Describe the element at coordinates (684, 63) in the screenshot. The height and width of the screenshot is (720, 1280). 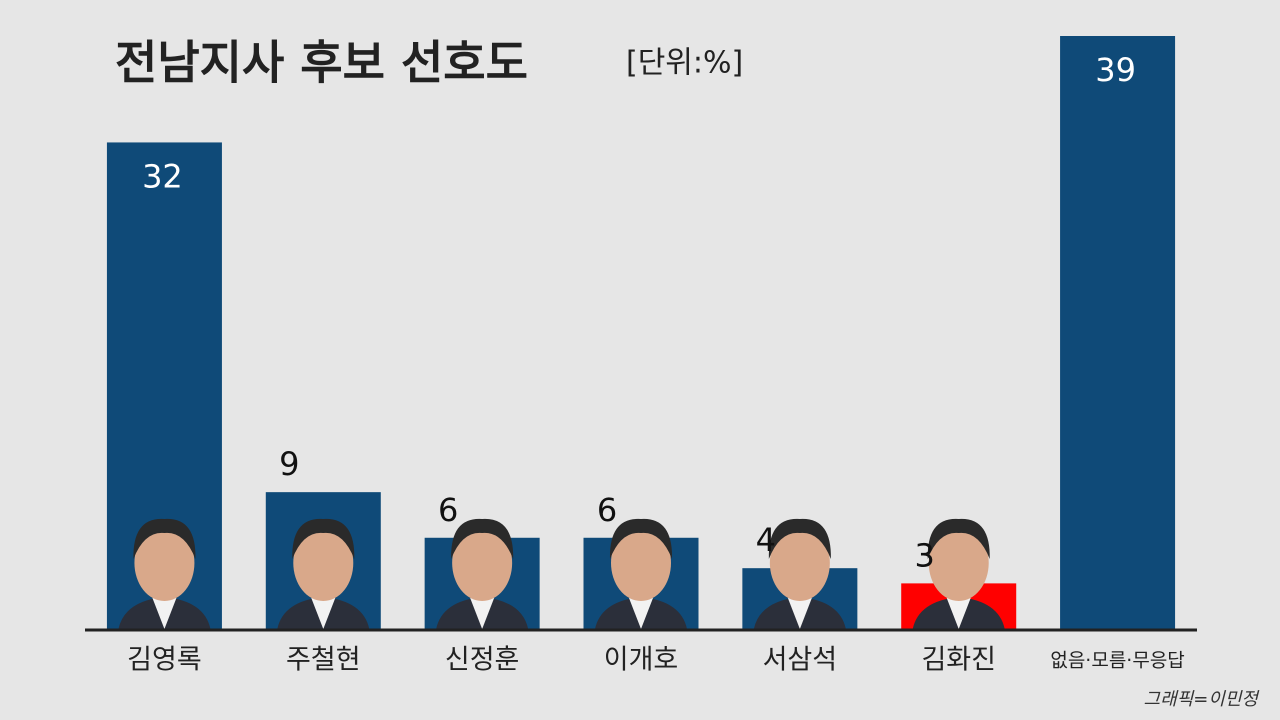
I see `chart-subtitle: [단위:%]` at that location.